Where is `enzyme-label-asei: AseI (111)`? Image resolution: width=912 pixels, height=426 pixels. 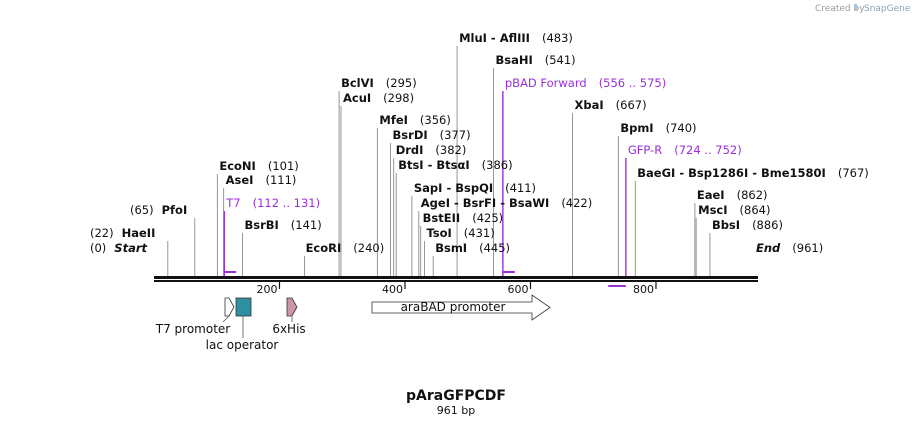 enzyme-label-asei: AseI (111) is located at coordinates (261, 180).